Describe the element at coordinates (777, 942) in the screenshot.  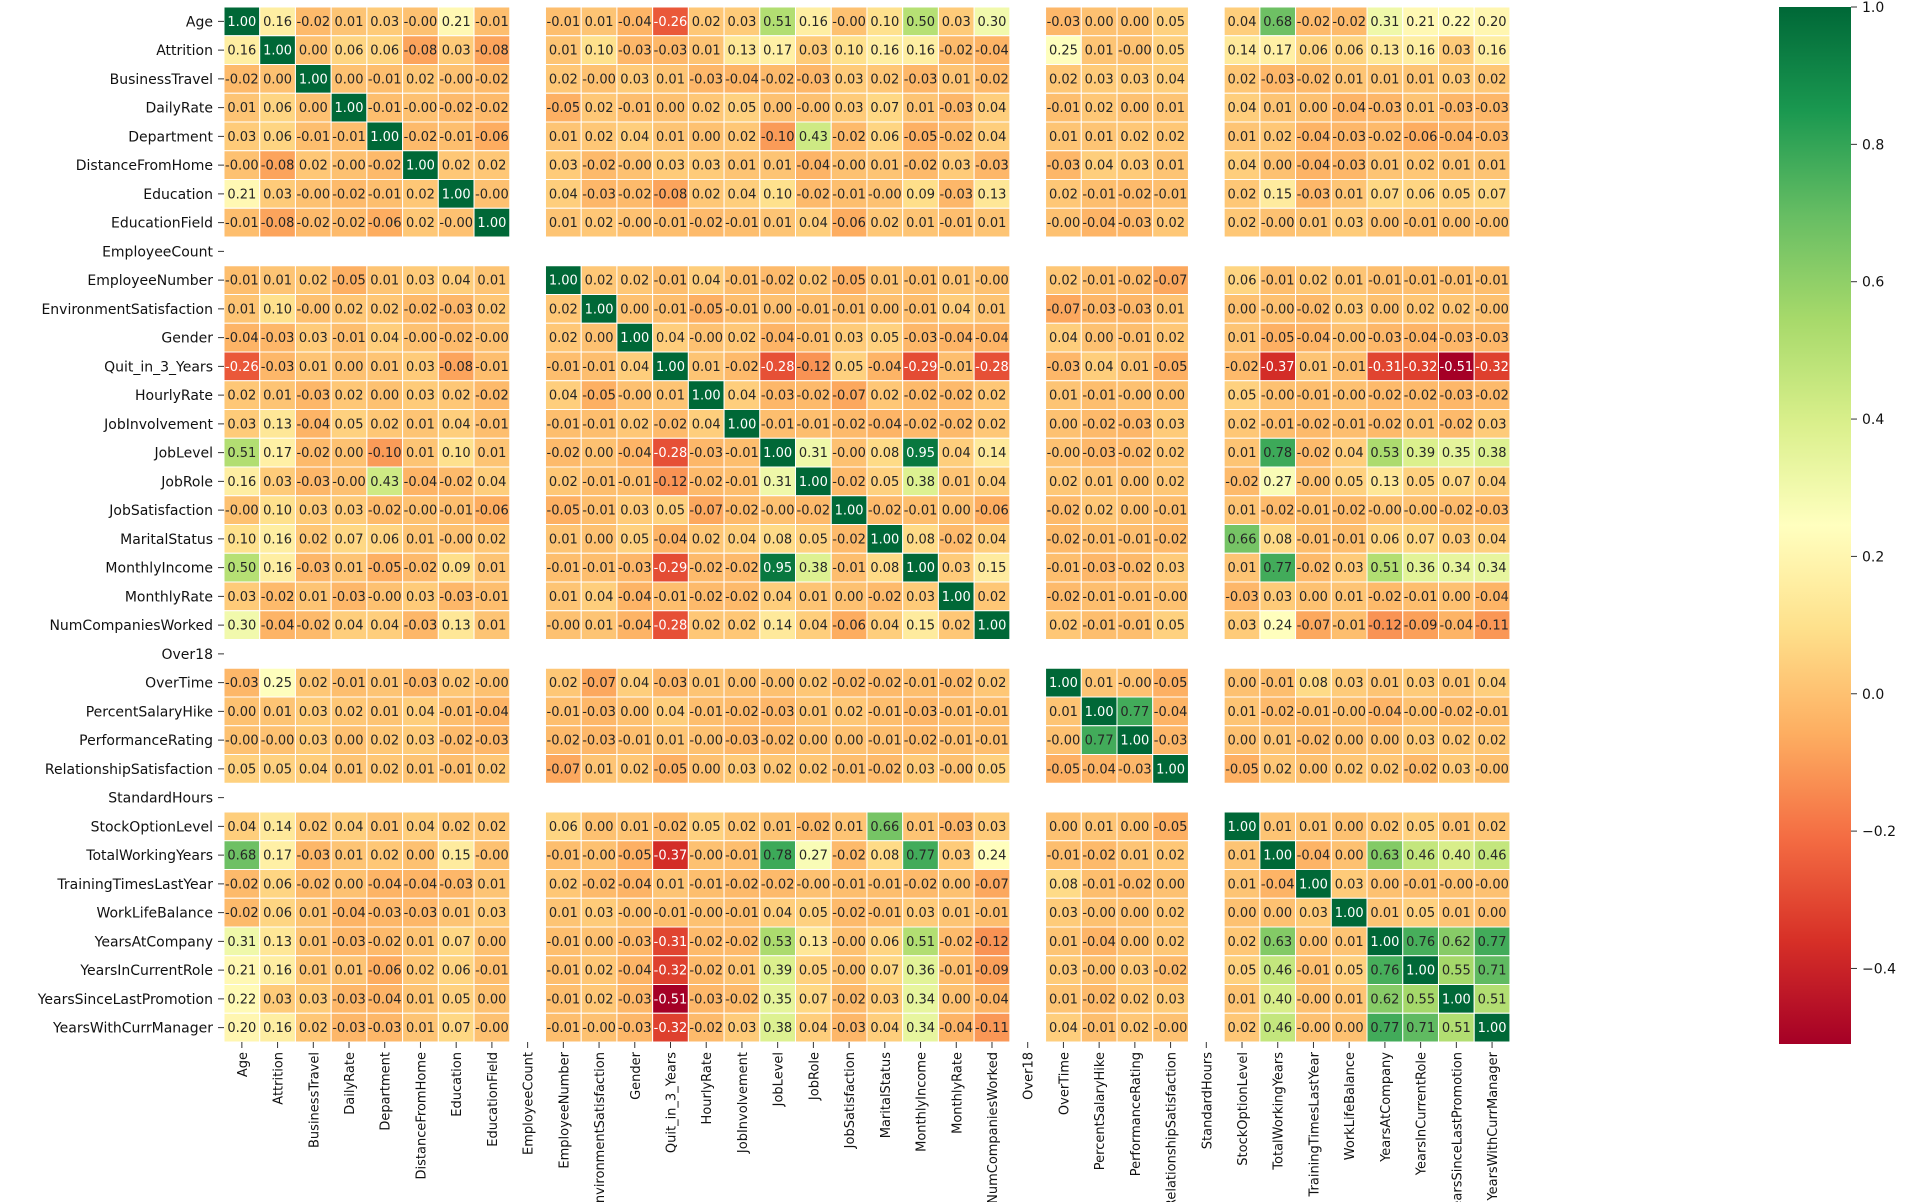
I see `cell-value-label: 0.53` at that location.